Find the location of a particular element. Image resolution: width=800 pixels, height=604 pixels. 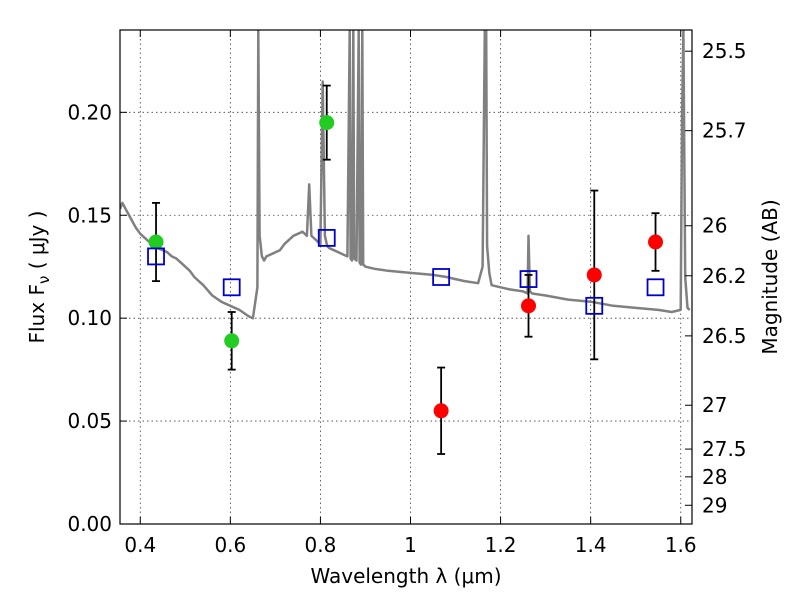

x-tick-label: 1 is located at coordinates (410, 545).